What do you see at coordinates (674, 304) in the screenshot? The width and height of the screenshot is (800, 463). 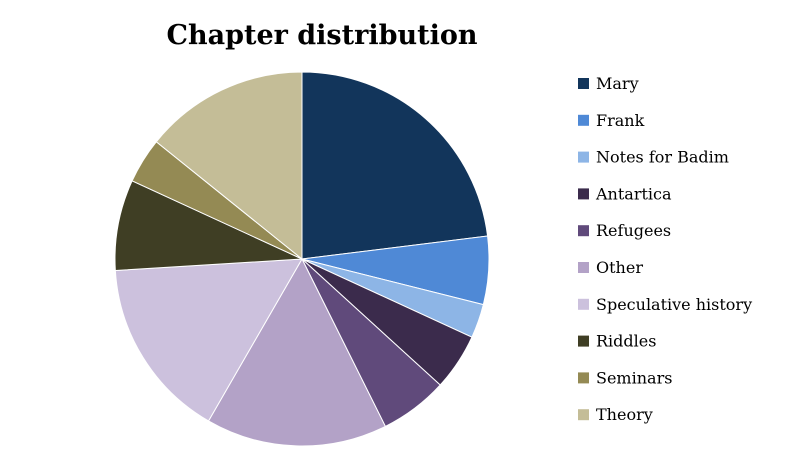 I see `legend-label: Speculative history` at bounding box center [674, 304].